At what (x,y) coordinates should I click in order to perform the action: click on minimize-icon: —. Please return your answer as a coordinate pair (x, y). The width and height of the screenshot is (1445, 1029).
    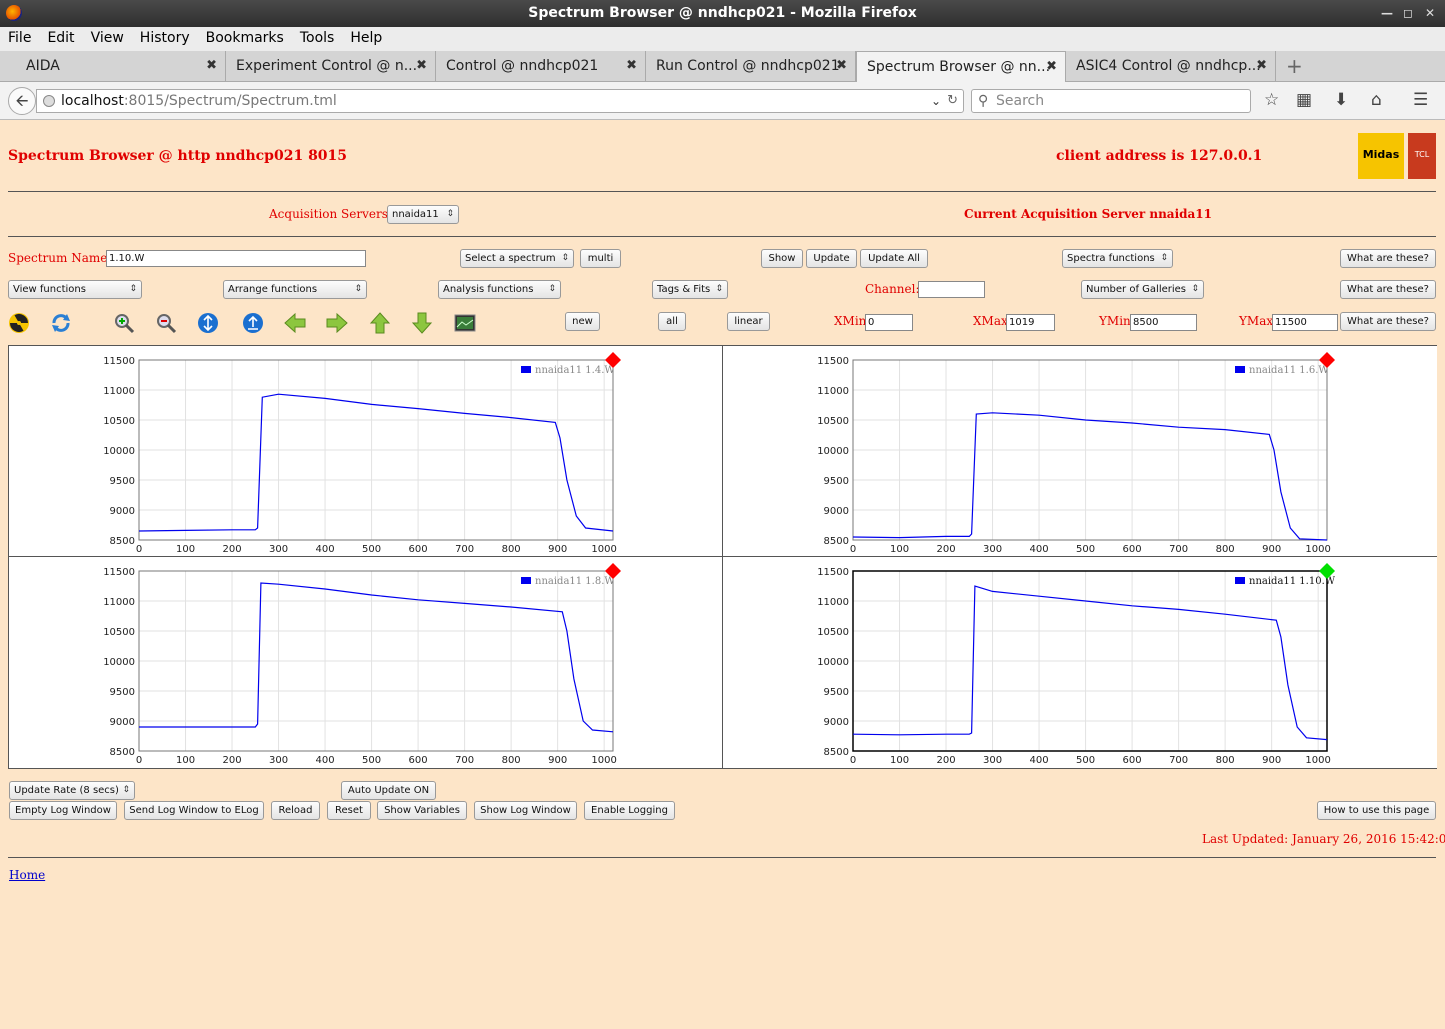
    Looking at the image, I should click on (1387, 13).